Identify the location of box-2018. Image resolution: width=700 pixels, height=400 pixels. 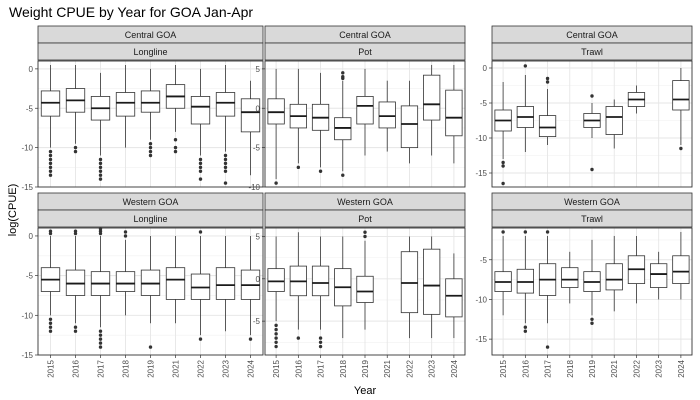
(125, 273).